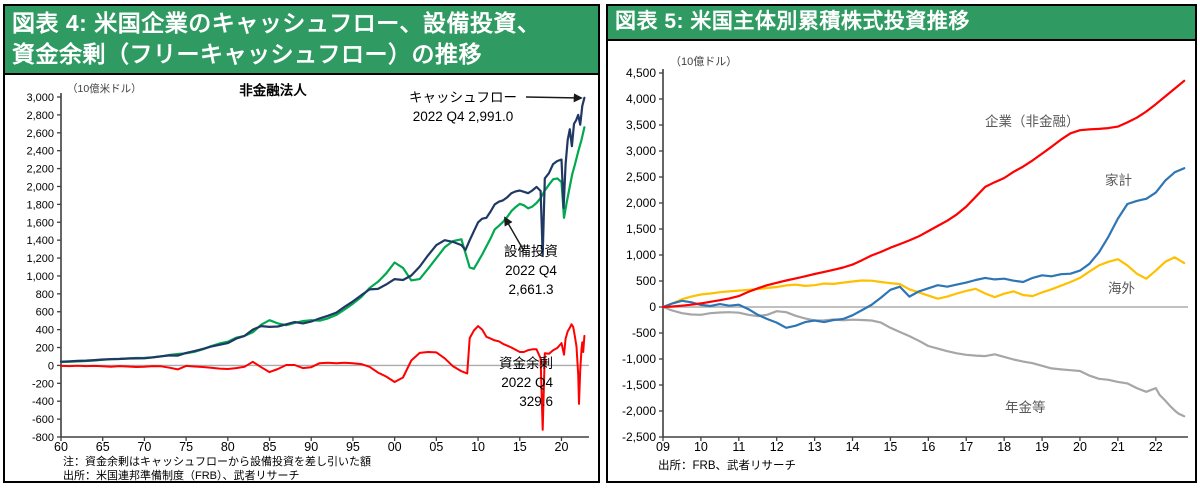 The height and width of the screenshot is (488, 1200). What do you see at coordinates (792, 21) in the screenshot?
I see `figure5-title-line1: 図表 5: 米国主体別累積株式投資推移` at bounding box center [792, 21].